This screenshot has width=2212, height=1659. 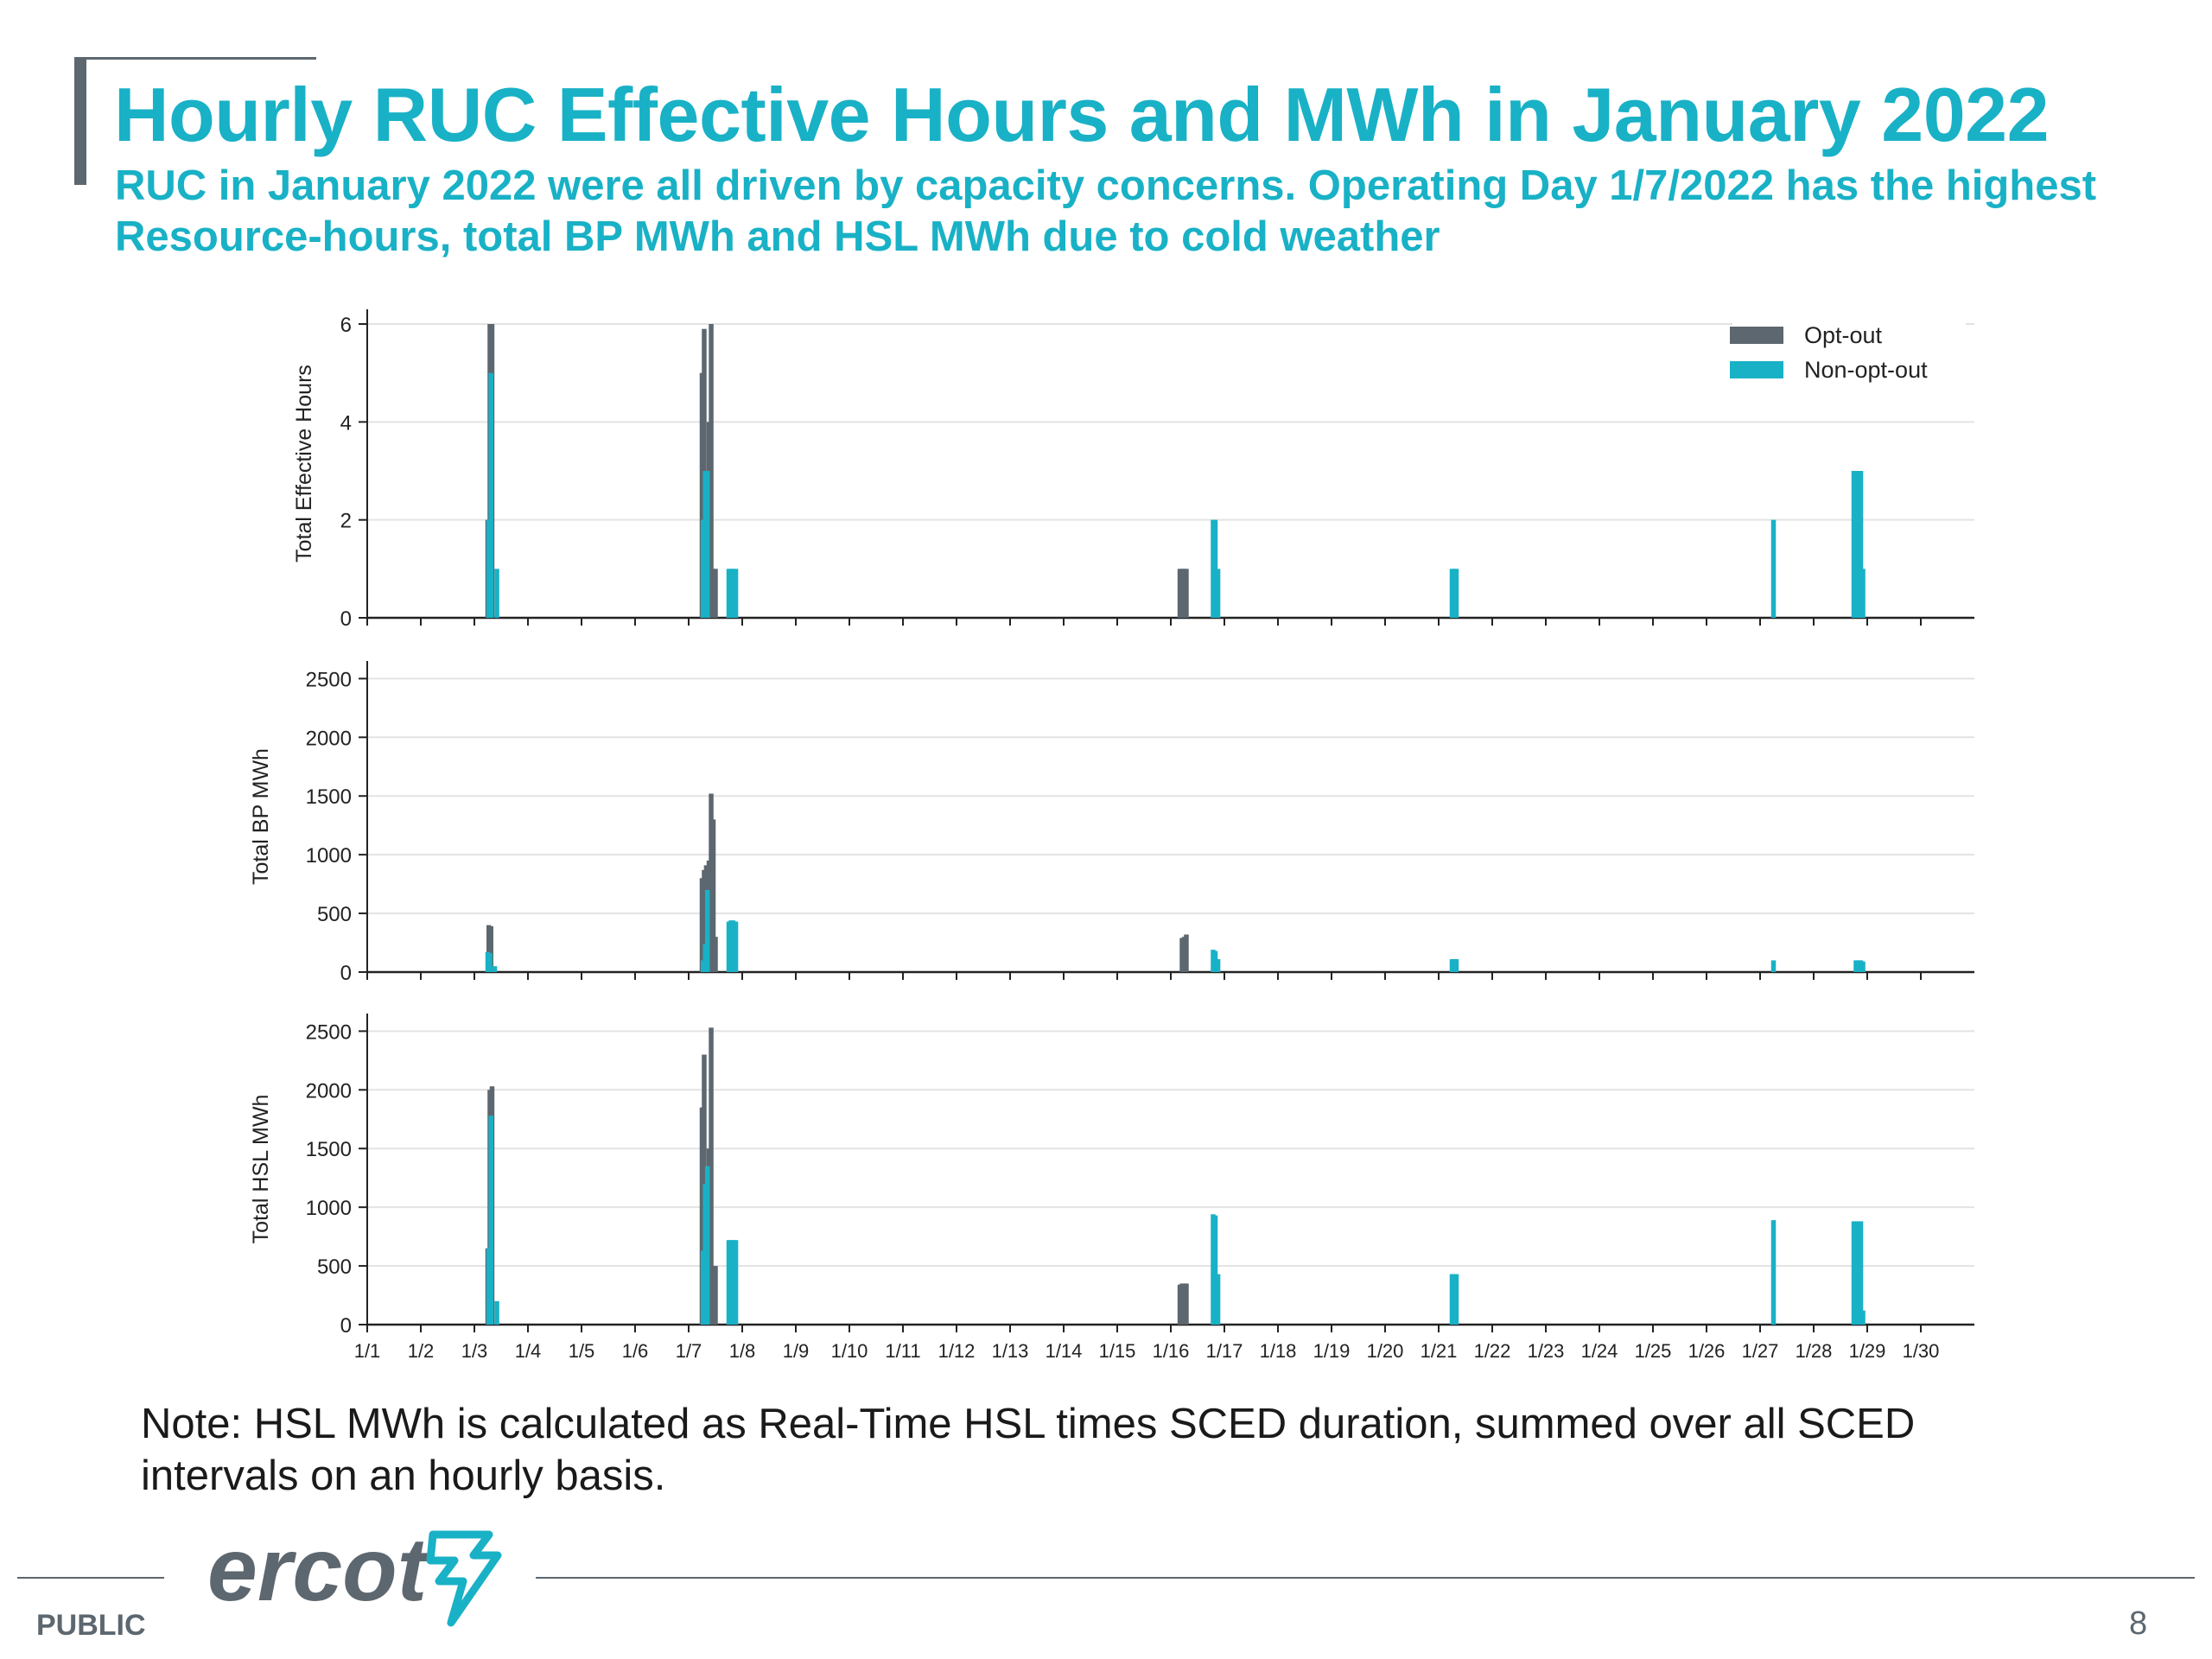 What do you see at coordinates (1117, 1351) in the screenshot?
I see `x-tick-label: 1/15` at bounding box center [1117, 1351].